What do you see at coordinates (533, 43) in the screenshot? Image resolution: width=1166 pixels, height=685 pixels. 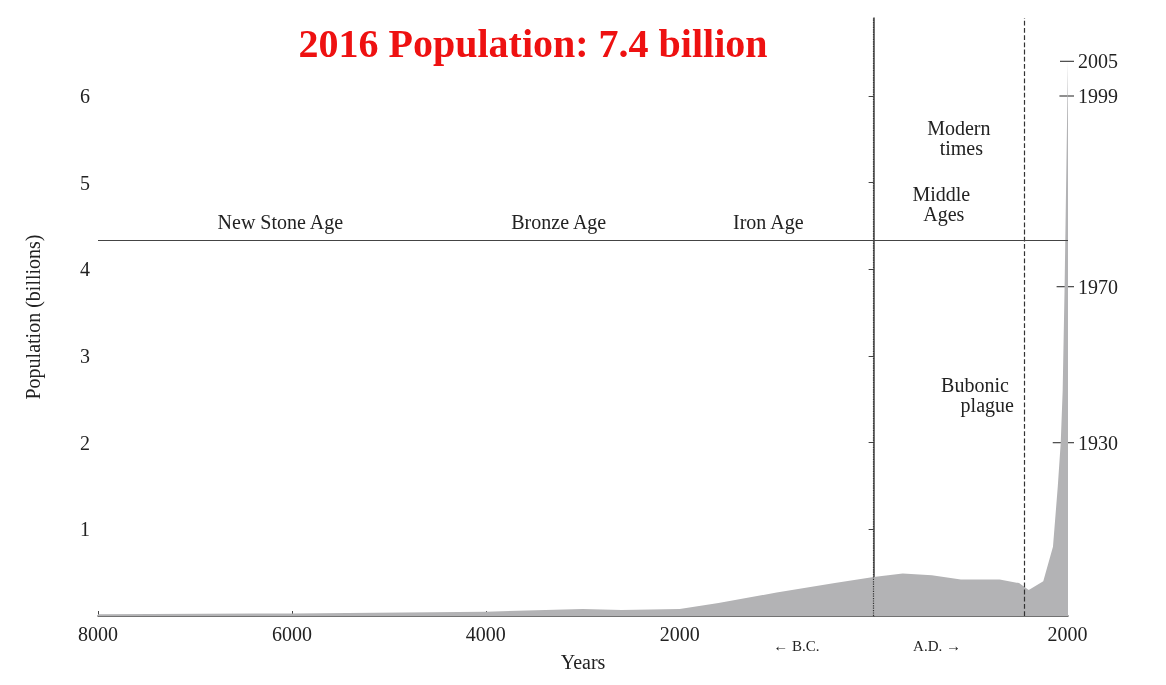 I see `chart-title: 2016 Population: 7.4 billion` at bounding box center [533, 43].